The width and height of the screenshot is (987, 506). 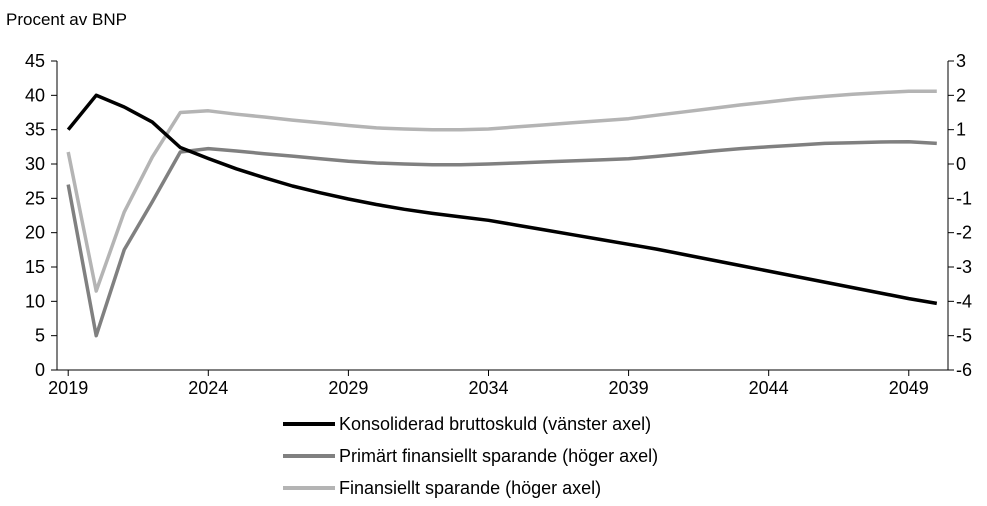 I want to click on x-tick-label: 2029, so click(x=348, y=388).